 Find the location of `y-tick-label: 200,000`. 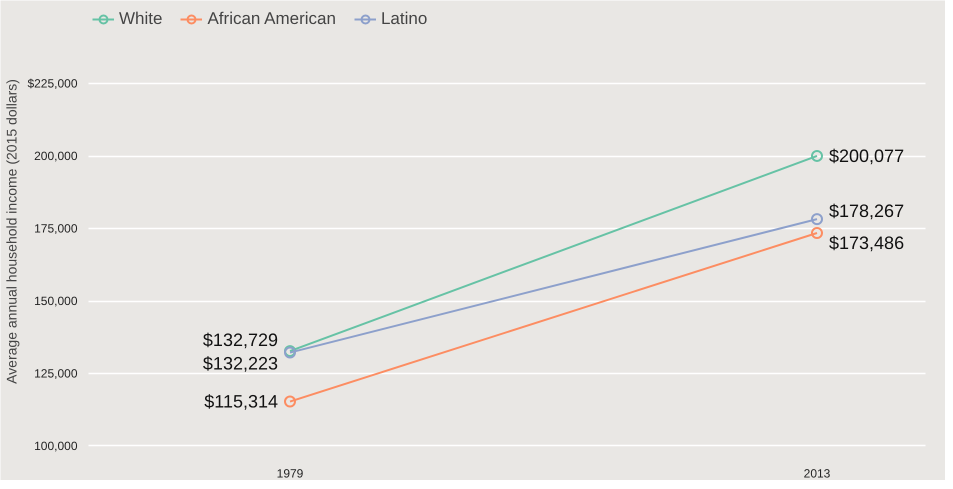

y-tick-label: 200,000 is located at coordinates (56, 156).